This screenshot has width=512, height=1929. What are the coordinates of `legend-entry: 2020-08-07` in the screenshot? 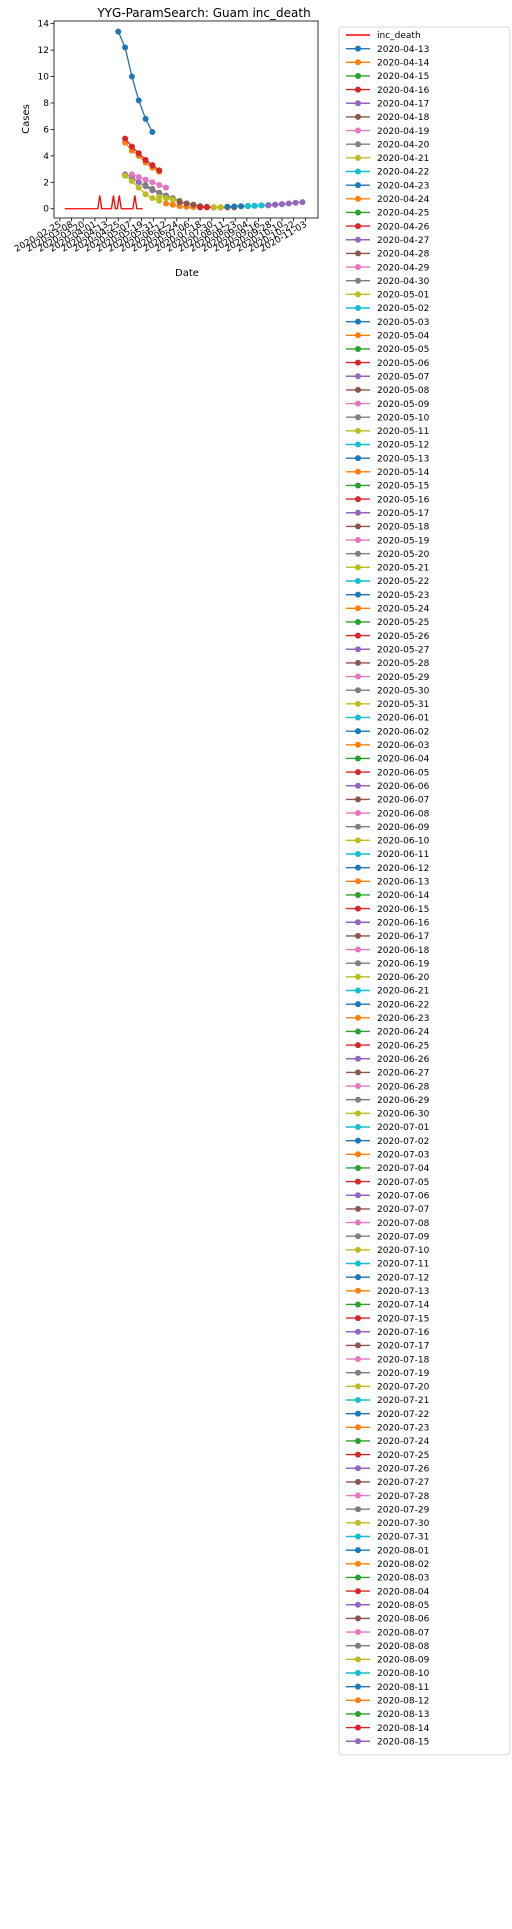 It's located at (387, 1633).